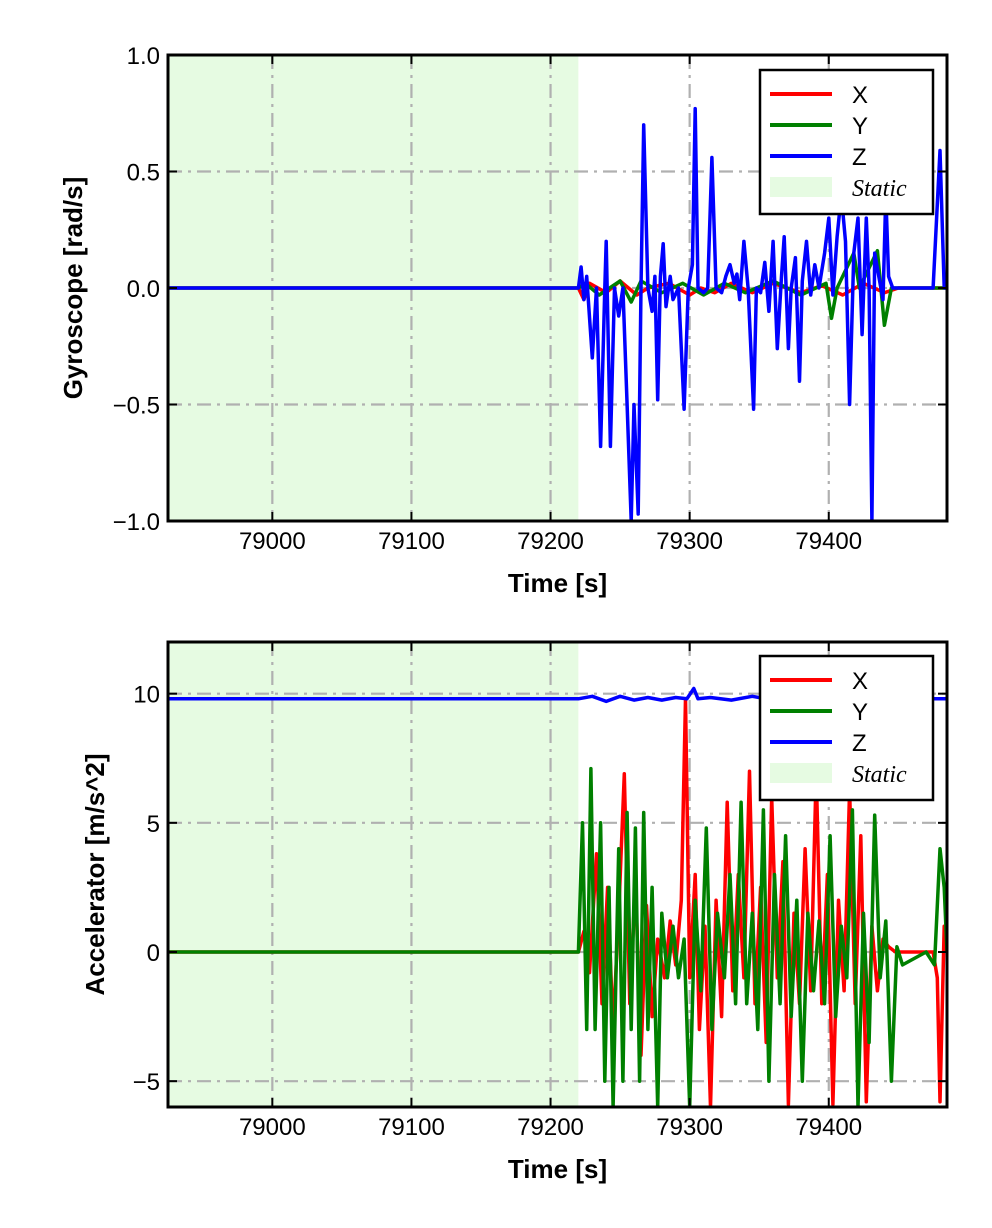 The image size is (992, 1228). I want to click on y-tick-label: −5, so click(146, 1082).